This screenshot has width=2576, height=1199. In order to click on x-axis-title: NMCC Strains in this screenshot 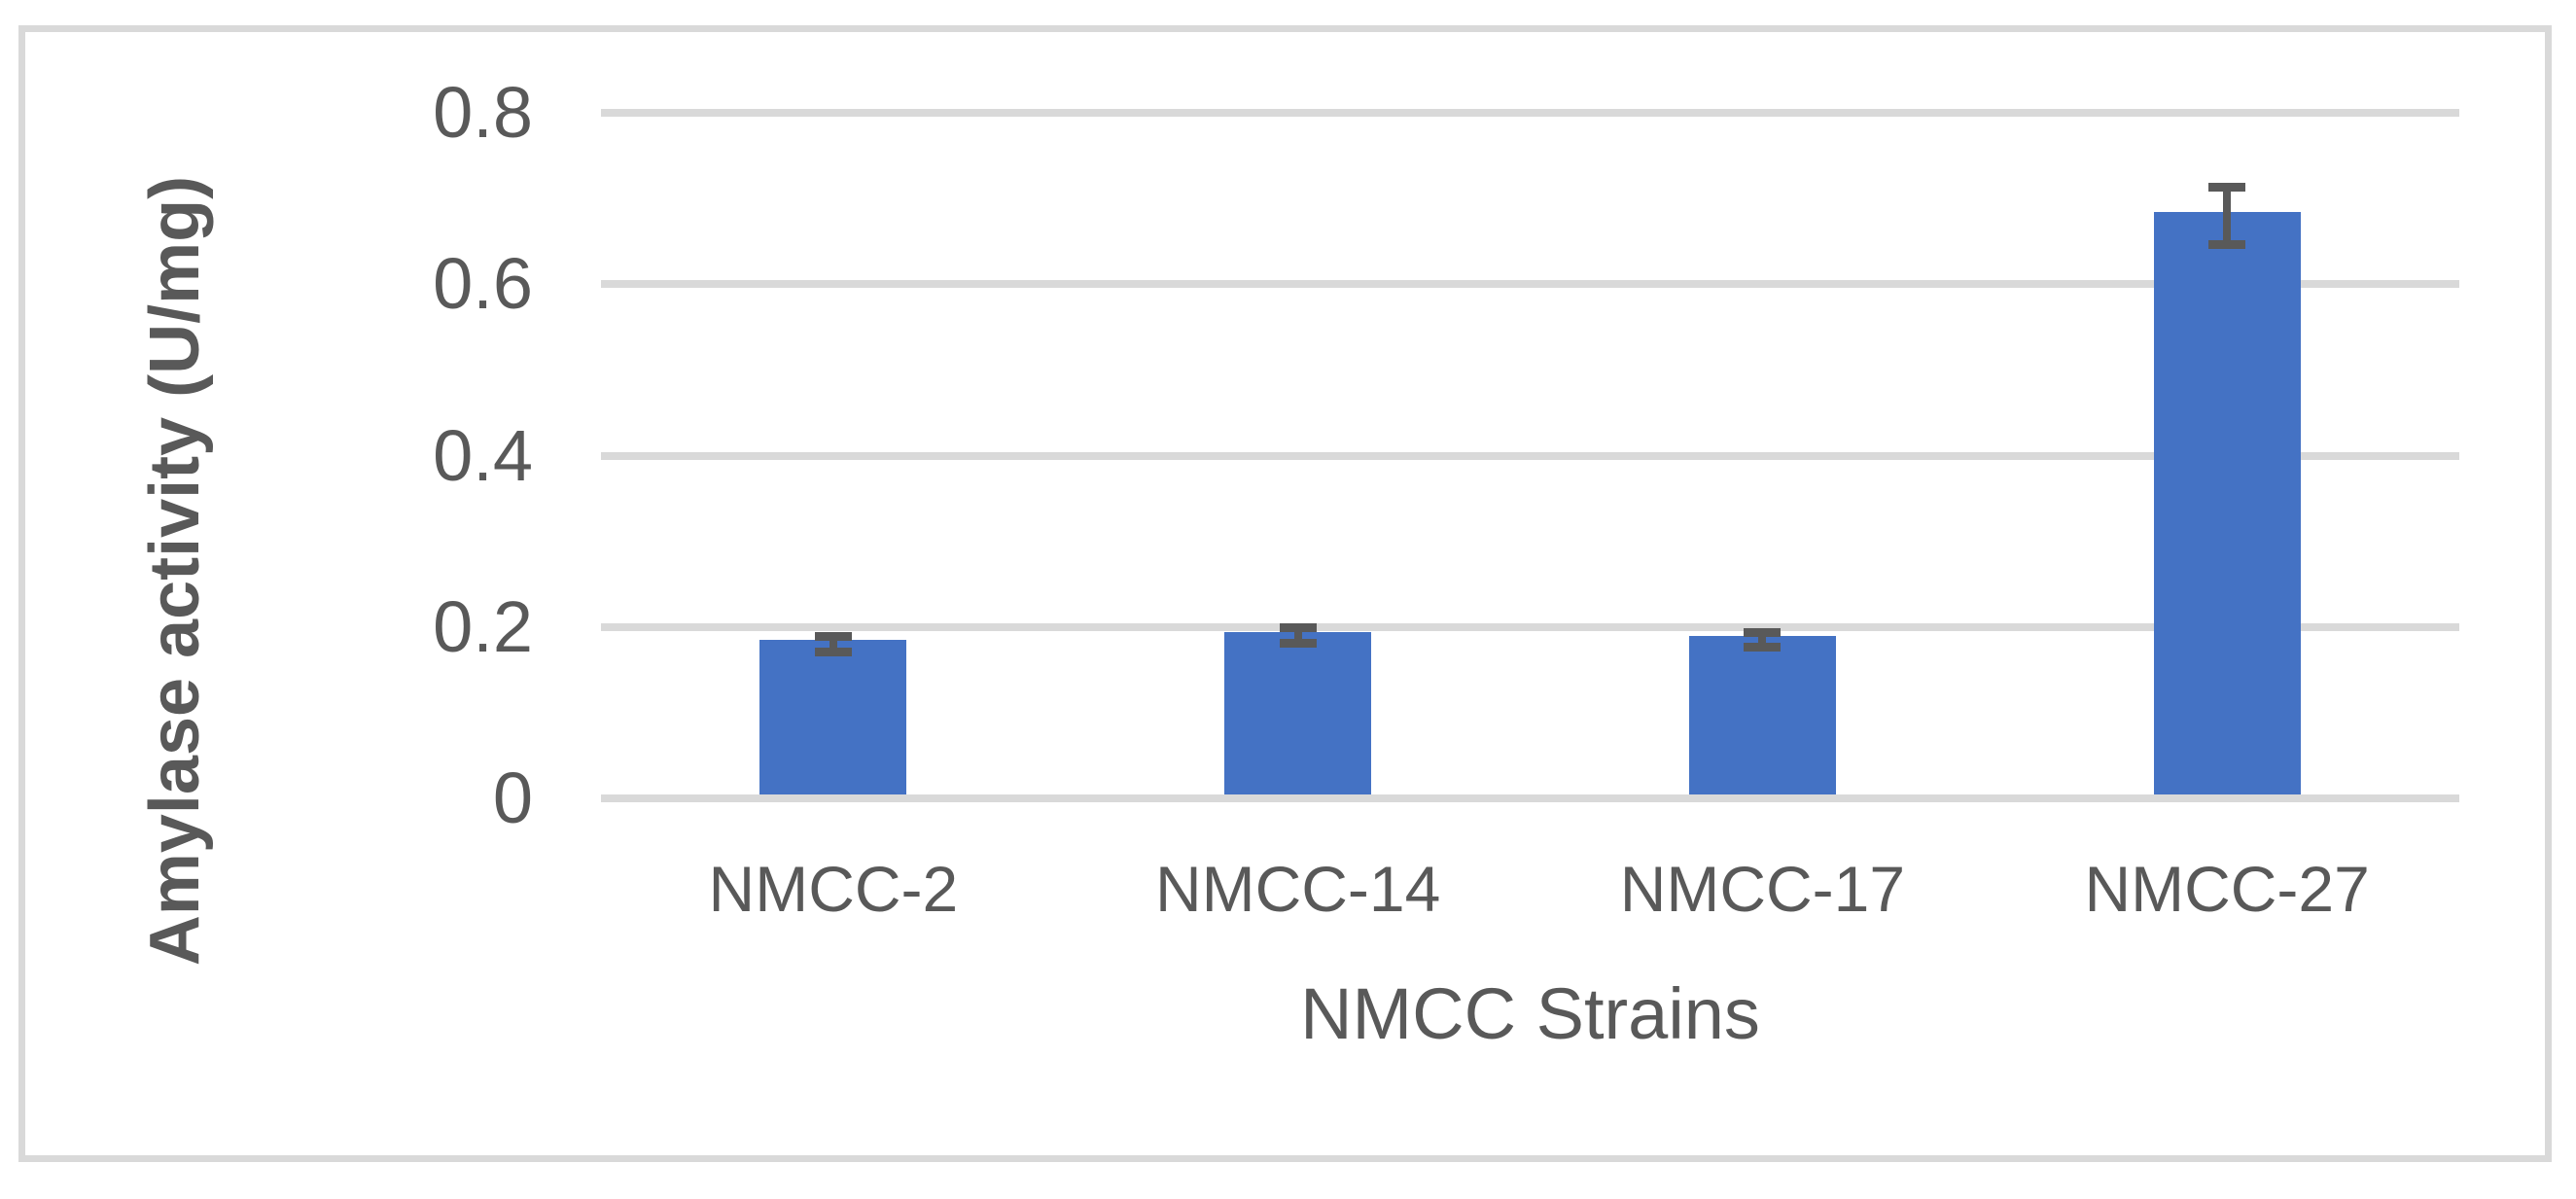, I will do `click(1530, 1014)`.